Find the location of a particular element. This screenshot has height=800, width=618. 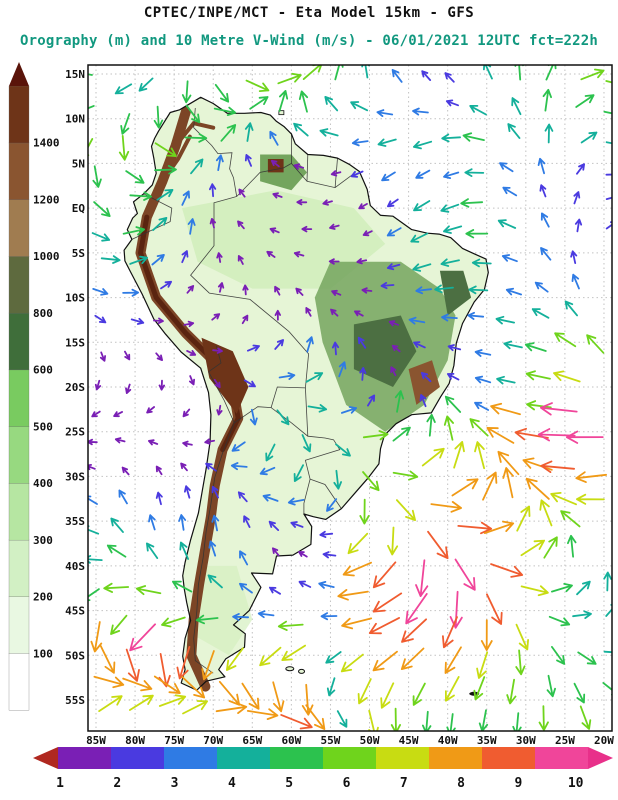

svg-text: 85W is located at coordinates (96, 740).